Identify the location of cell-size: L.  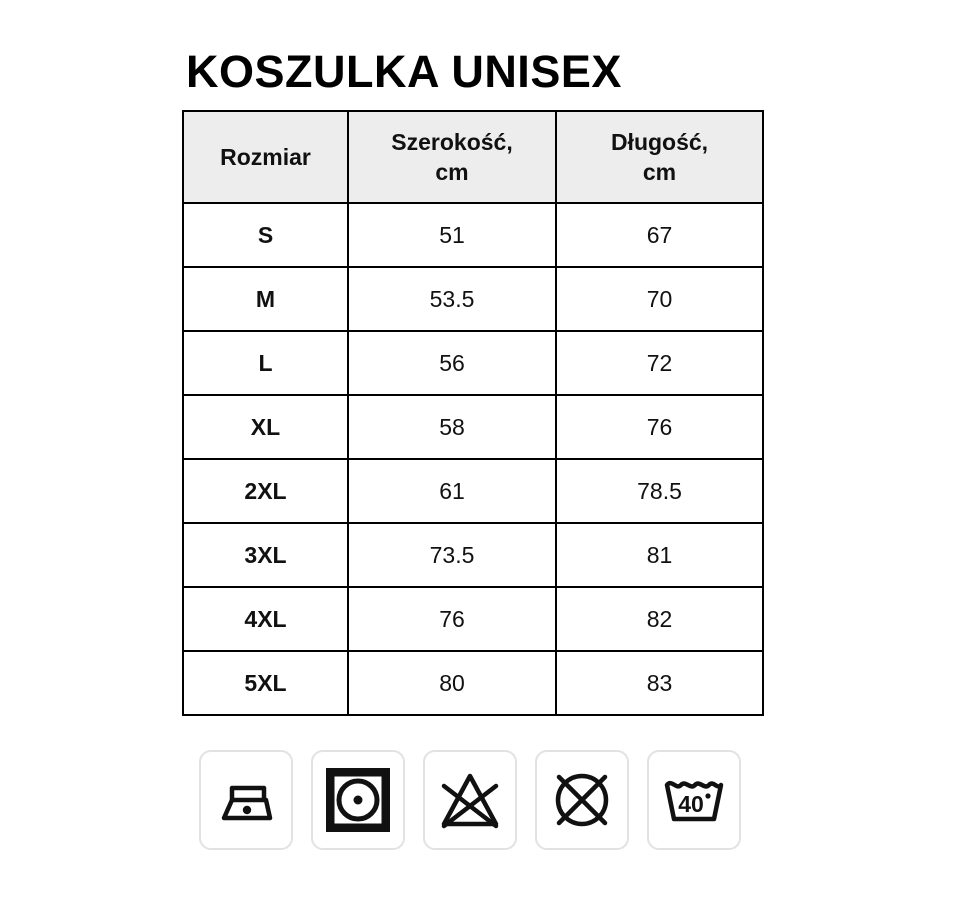
(265, 363).